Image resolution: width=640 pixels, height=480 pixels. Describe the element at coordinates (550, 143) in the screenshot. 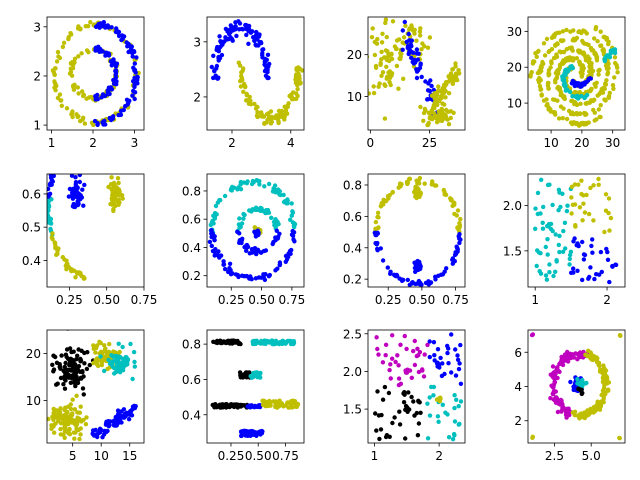

I see `x-tick-label: 10` at that location.